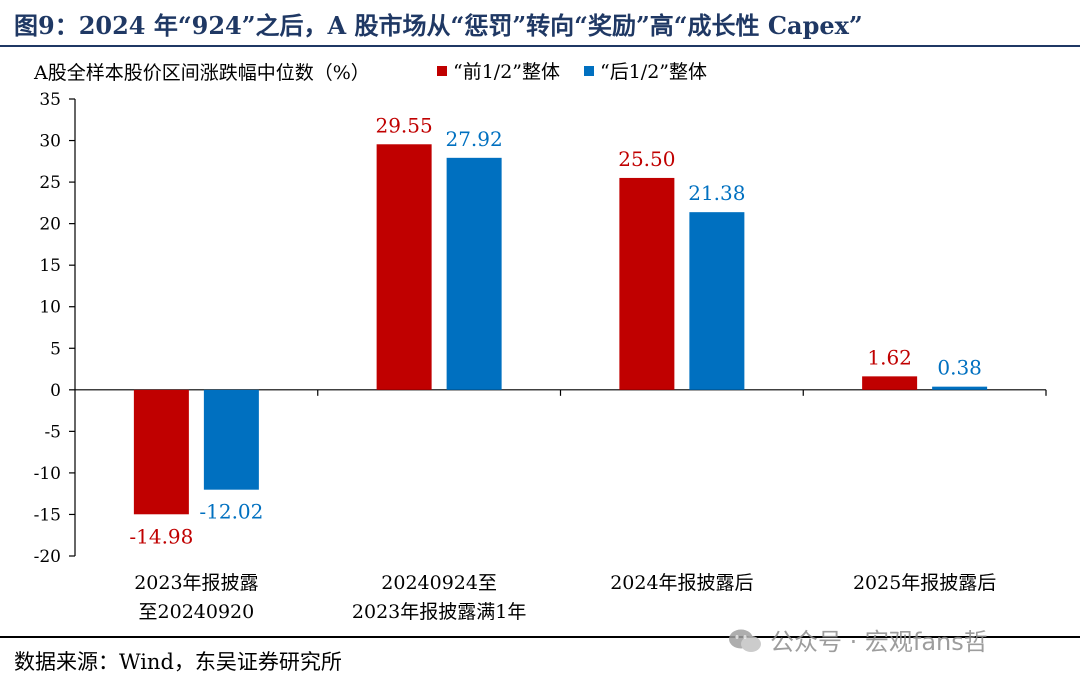 The width and height of the screenshot is (1080, 683). Describe the element at coordinates (403, 125) in the screenshot. I see `data-label: 29.55` at that location.